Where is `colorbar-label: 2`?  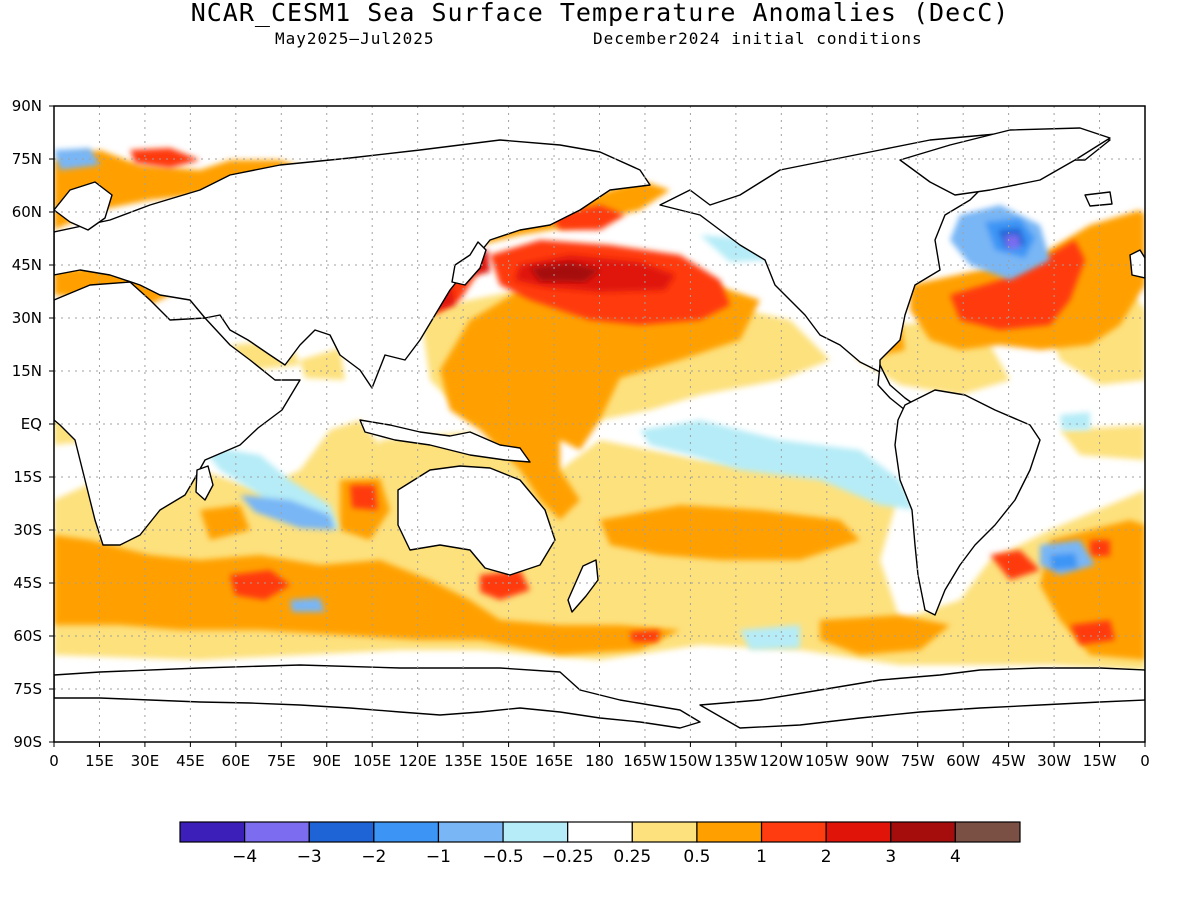
colorbar-label: 2 is located at coordinates (826, 857).